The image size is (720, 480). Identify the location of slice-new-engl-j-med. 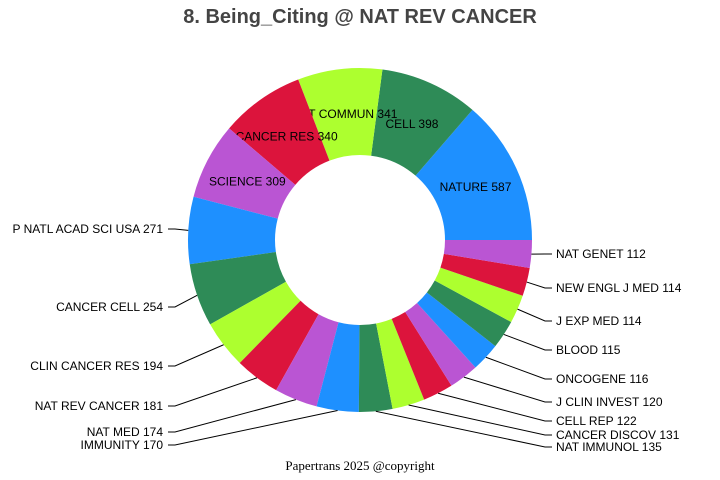
(485, 274).